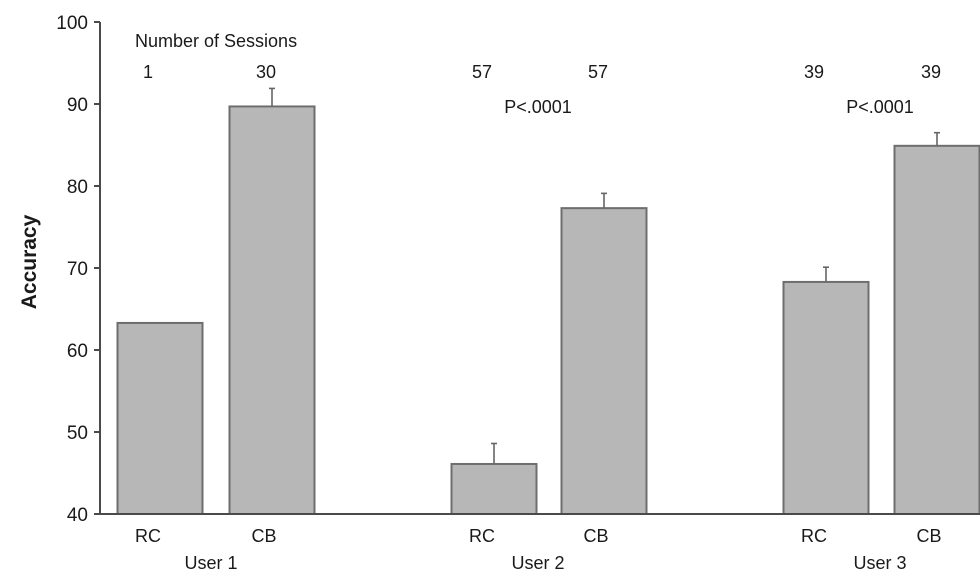 This screenshot has width=980, height=576. I want to click on bar-user1-rc, so click(160, 418).